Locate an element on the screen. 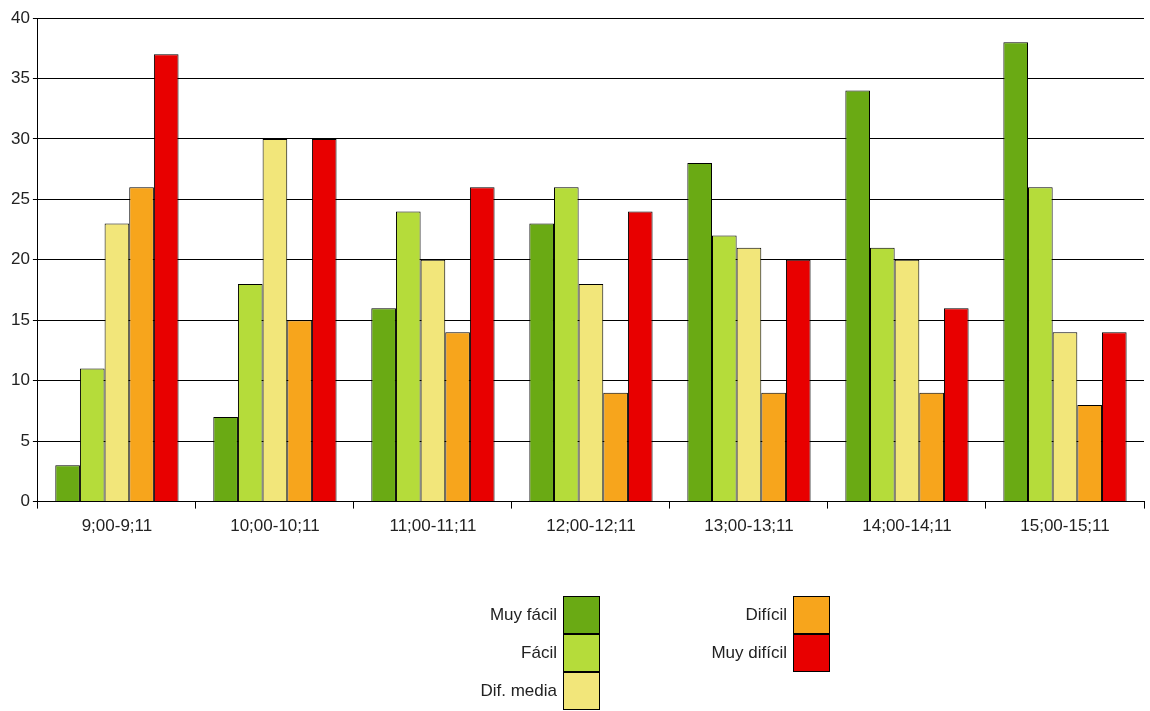 The height and width of the screenshot is (711, 1150). y-tick-label: 0 is located at coordinates (25, 501).